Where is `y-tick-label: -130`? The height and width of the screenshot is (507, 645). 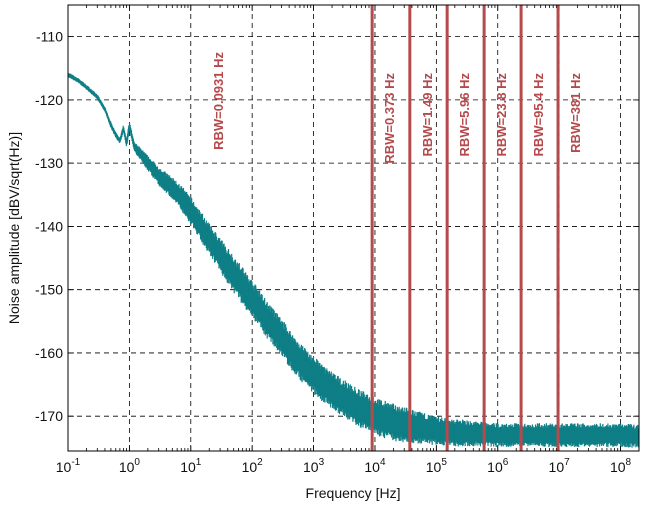 y-tick-label: -130 is located at coordinates (49, 163).